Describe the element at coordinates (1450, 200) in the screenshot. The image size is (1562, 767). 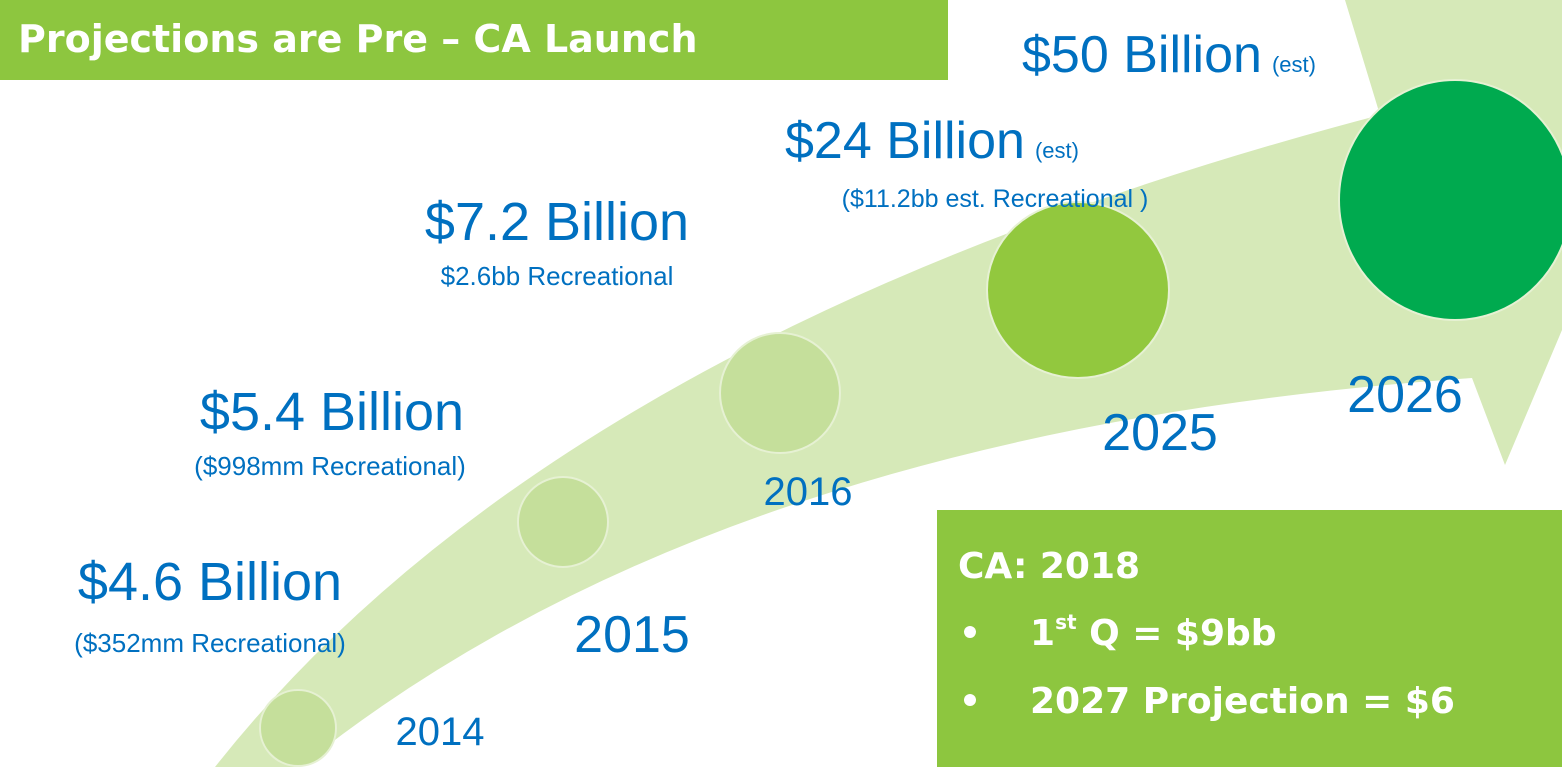
I see `circle-2026` at that location.